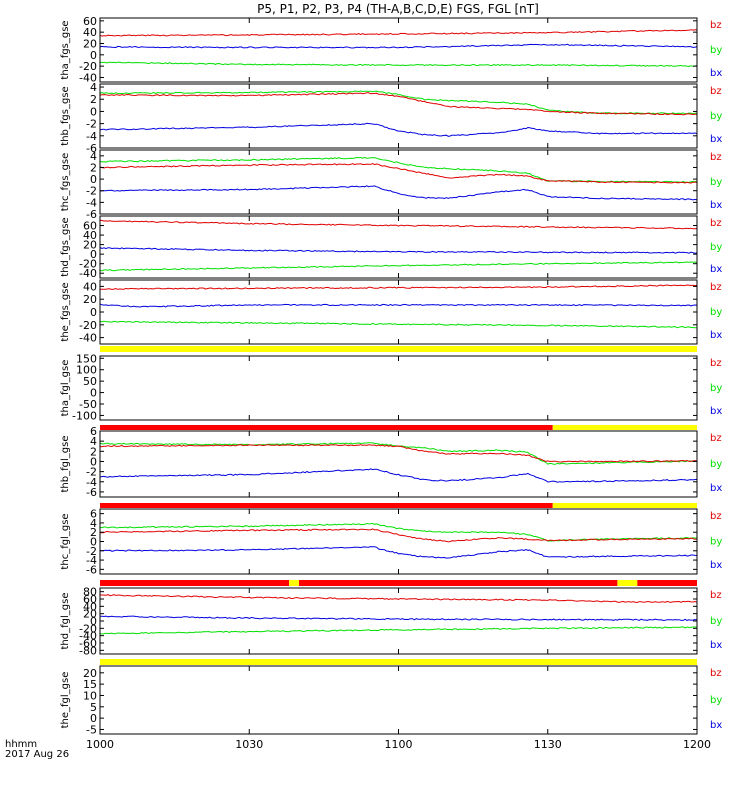  I want to click on y-axis-label: the_fgl_gse, so click(65, 700).